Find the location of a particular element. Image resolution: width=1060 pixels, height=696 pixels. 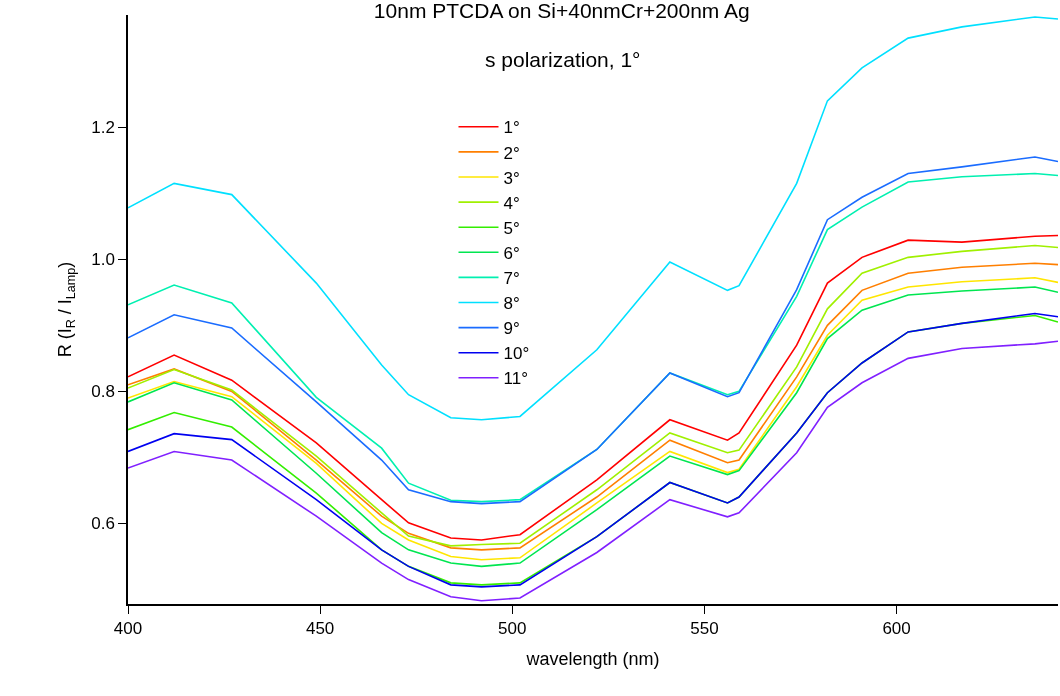

y-tick-label: 0.8 is located at coordinates (103, 392).